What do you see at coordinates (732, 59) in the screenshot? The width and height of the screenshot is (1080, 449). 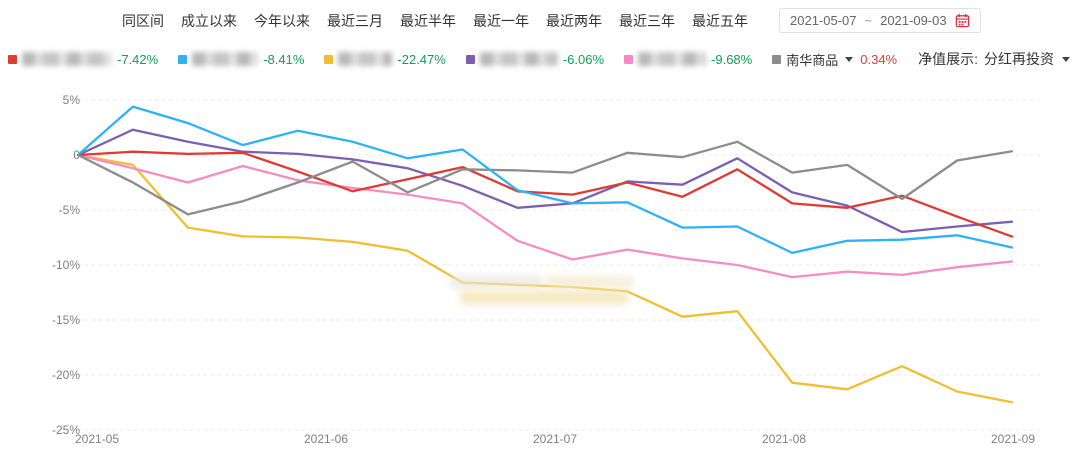 I see `return-value: -9.68%` at bounding box center [732, 59].